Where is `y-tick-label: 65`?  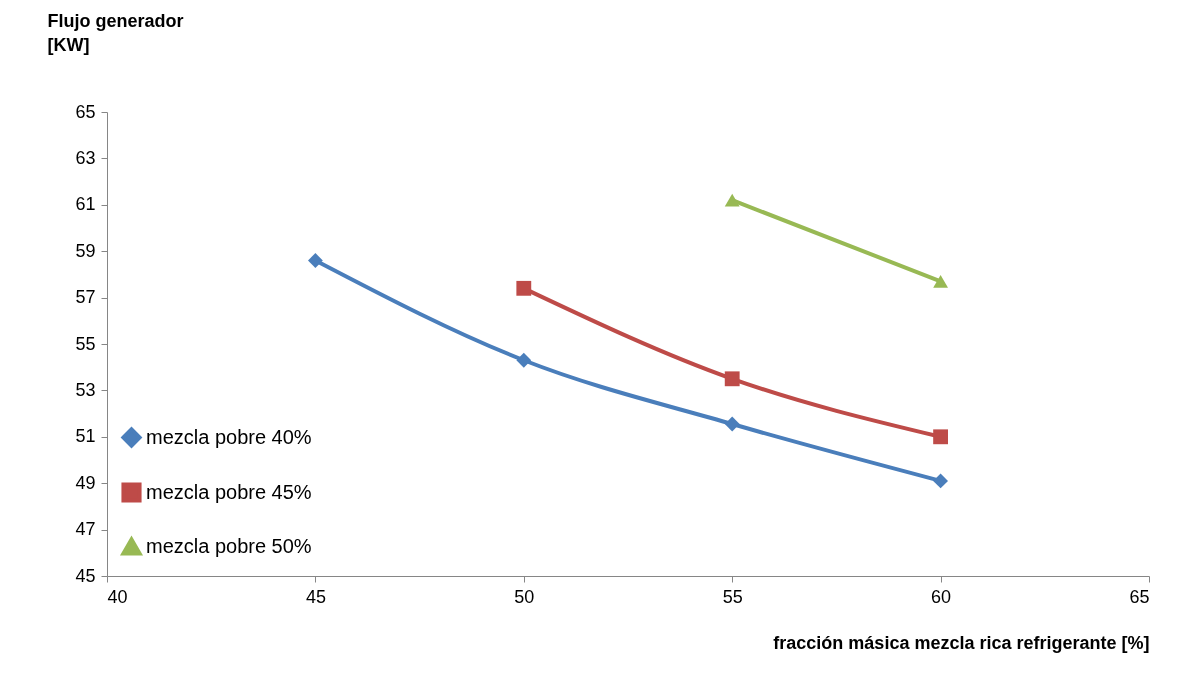
y-tick-label: 65 is located at coordinates (85, 111).